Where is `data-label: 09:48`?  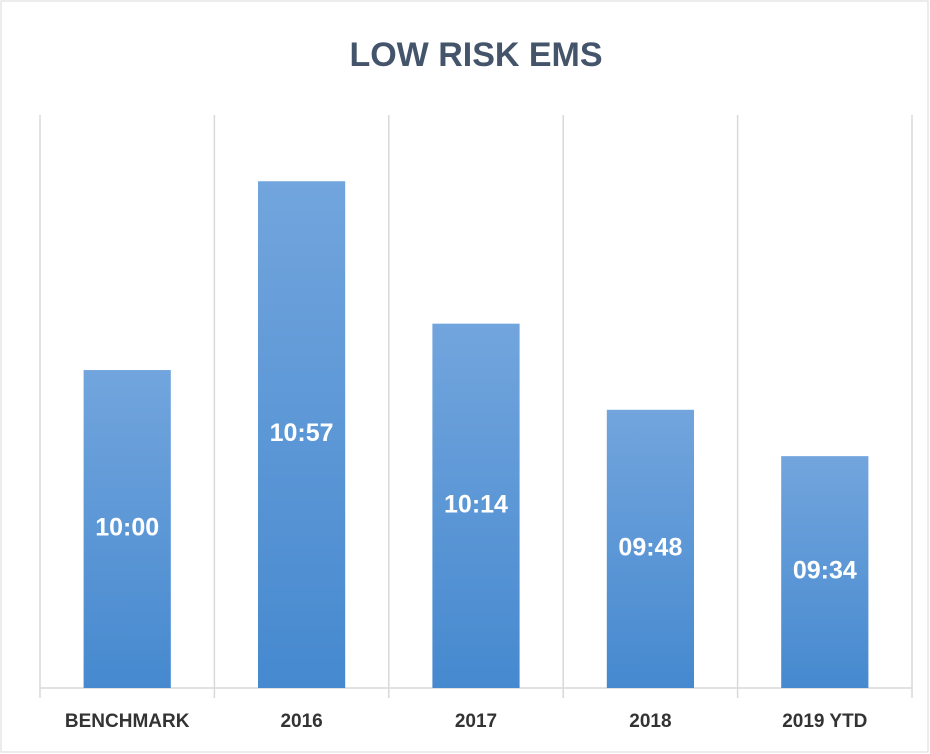
data-label: 09:48 is located at coordinates (650, 547).